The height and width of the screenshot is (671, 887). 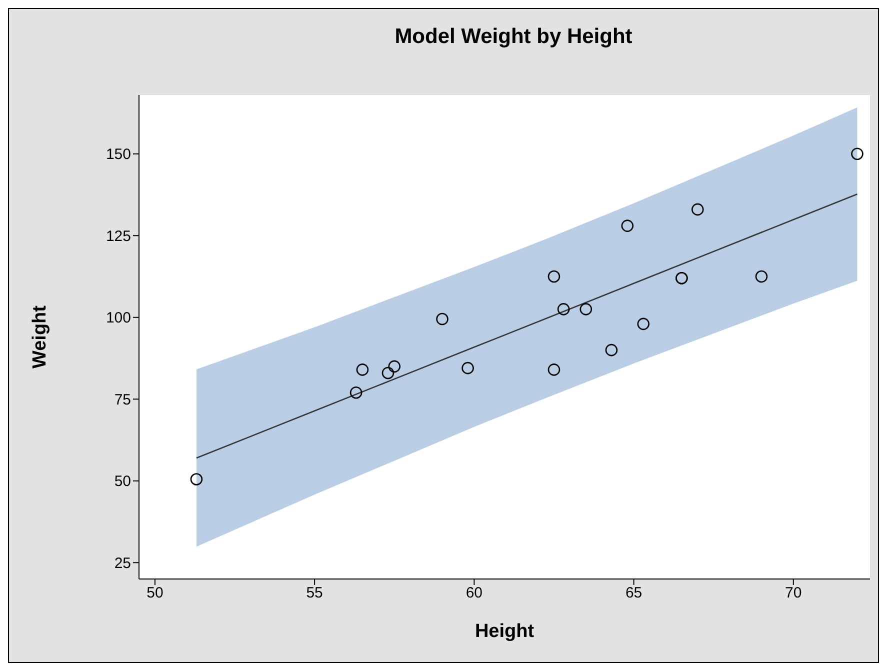 I want to click on y-tick-label: 75, so click(x=122, y=399).